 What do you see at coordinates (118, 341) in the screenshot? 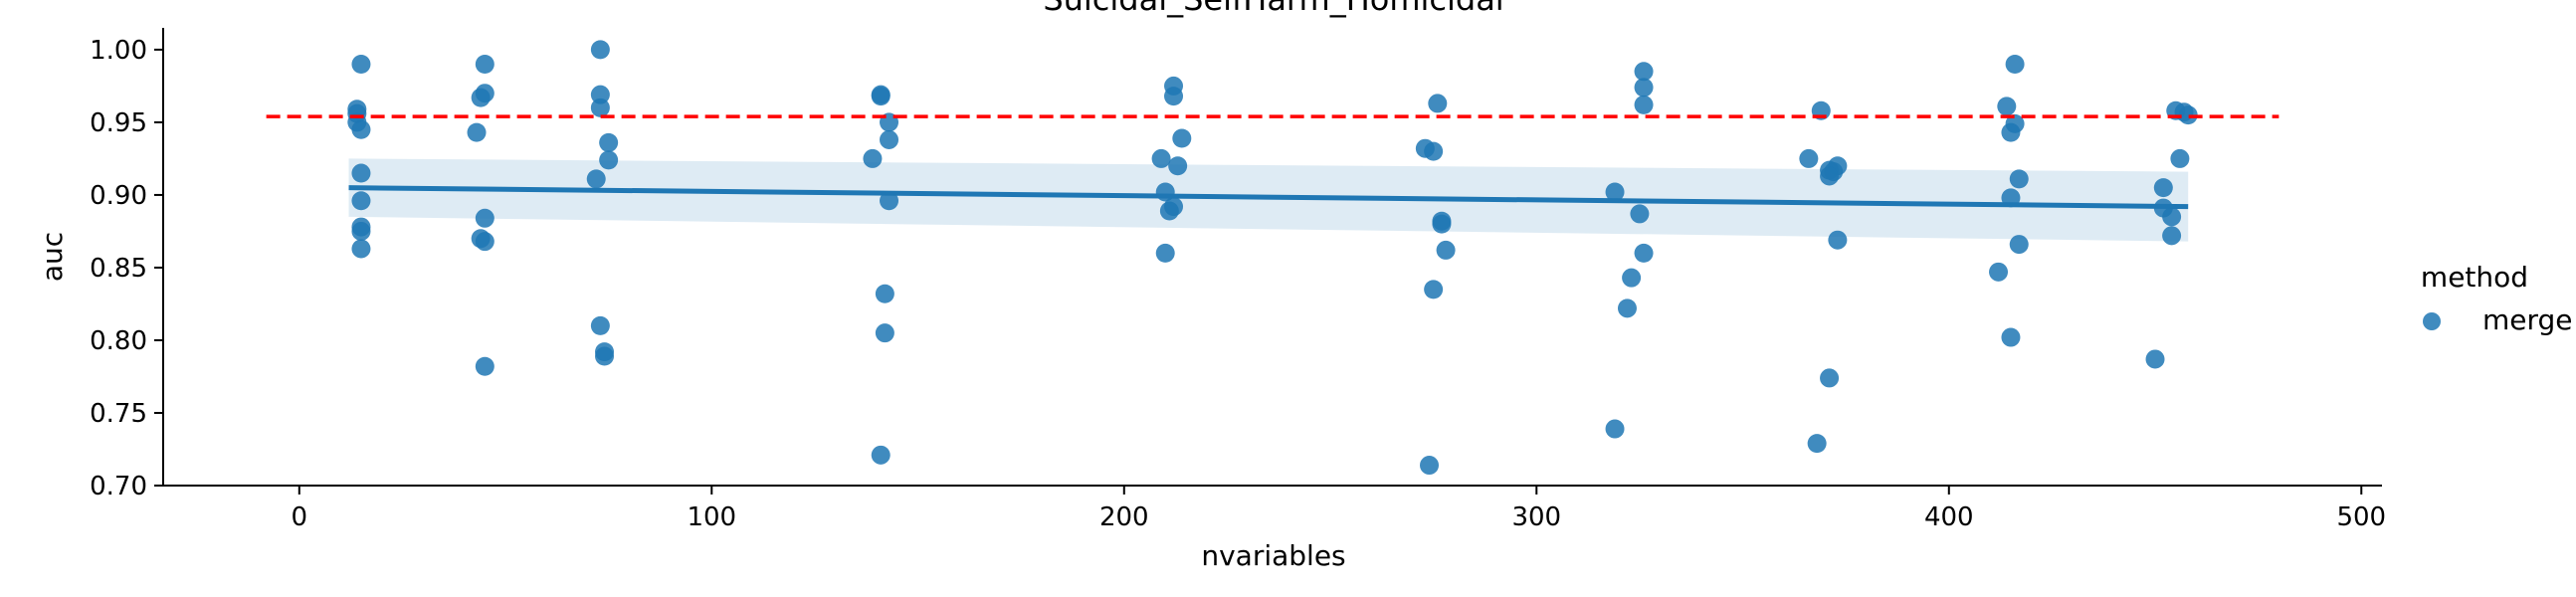
I see `y-tick-label: 0.80` at bounding box center [118, 341].